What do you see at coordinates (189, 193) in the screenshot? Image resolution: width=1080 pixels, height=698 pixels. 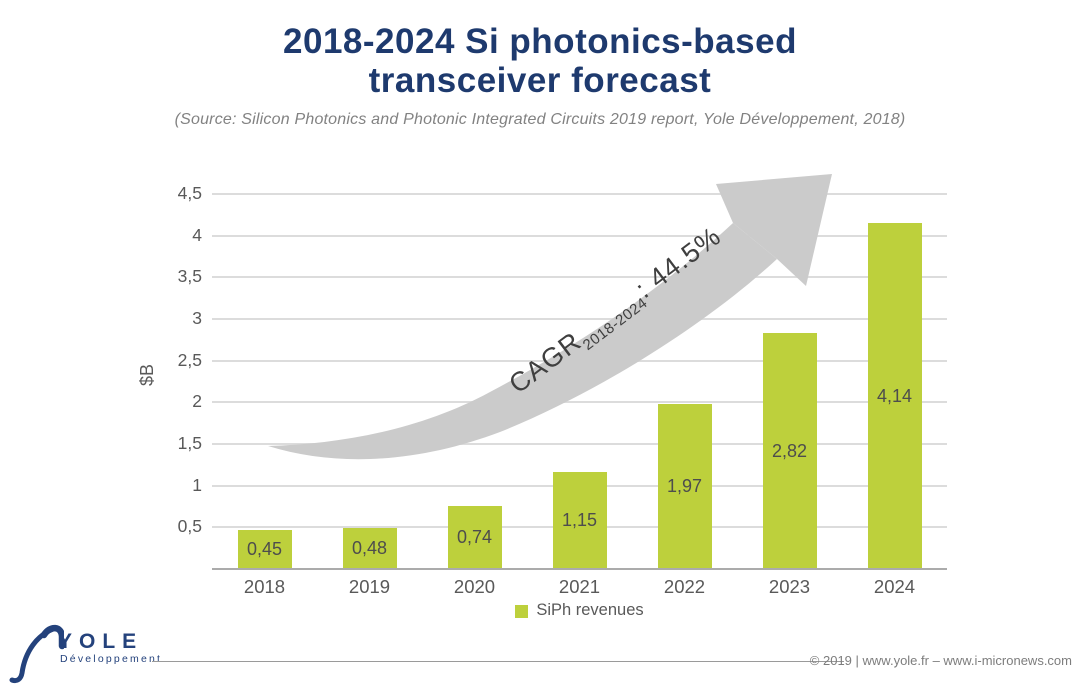 I see `y-tick-label: 4,5` at bounding box center [189, 193].